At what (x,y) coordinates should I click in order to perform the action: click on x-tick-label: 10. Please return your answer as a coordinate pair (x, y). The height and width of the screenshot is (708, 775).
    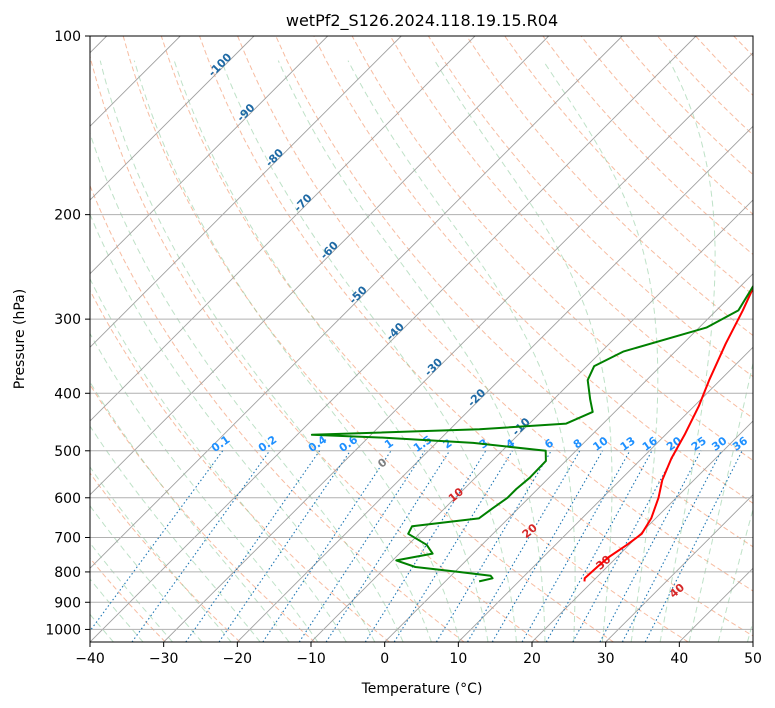
    Looking at the image, I should click on (458, 659).